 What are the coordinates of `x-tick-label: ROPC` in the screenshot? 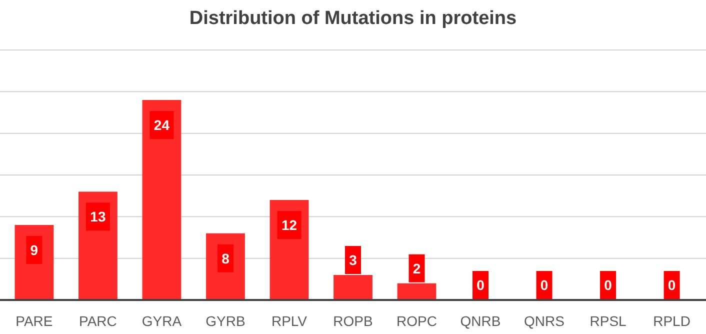 It's located at (416, 321).